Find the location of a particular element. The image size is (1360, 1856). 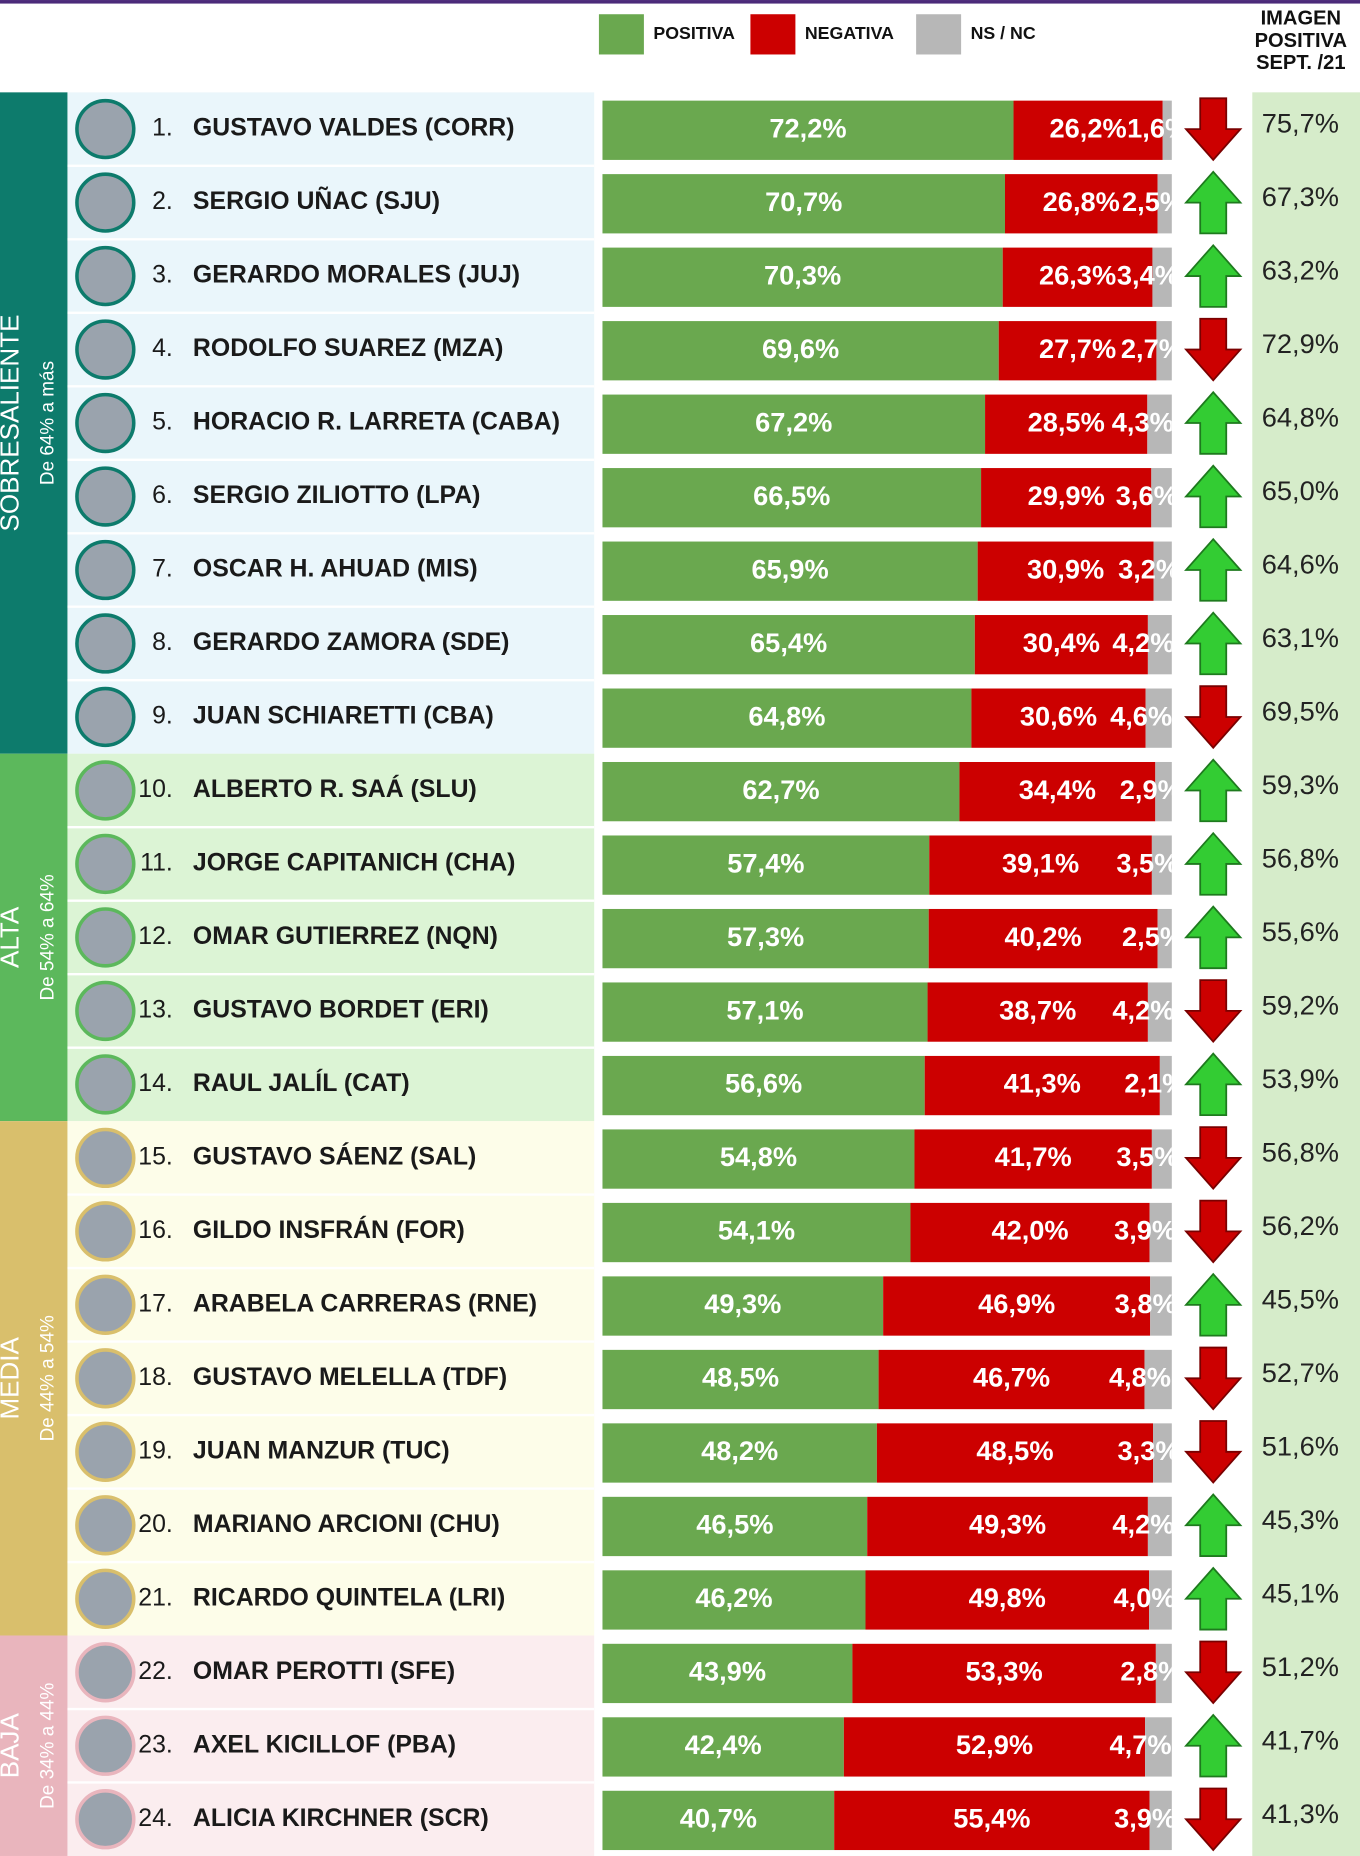

bar-label: 4,0% is located at coordinates (1145, 1597).